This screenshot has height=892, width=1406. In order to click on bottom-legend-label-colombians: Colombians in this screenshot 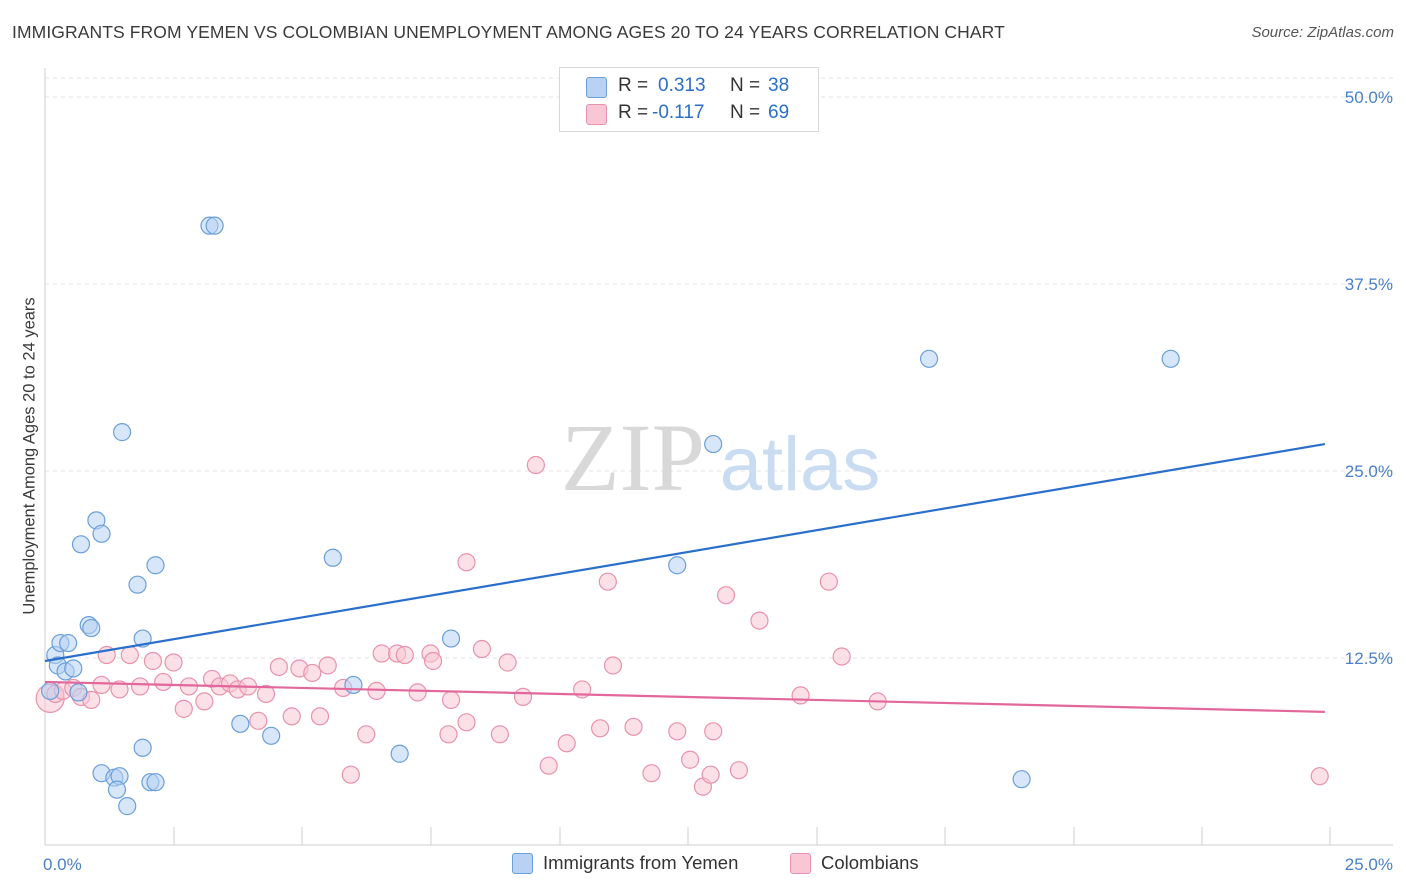, I will do `click(870, 862)`.